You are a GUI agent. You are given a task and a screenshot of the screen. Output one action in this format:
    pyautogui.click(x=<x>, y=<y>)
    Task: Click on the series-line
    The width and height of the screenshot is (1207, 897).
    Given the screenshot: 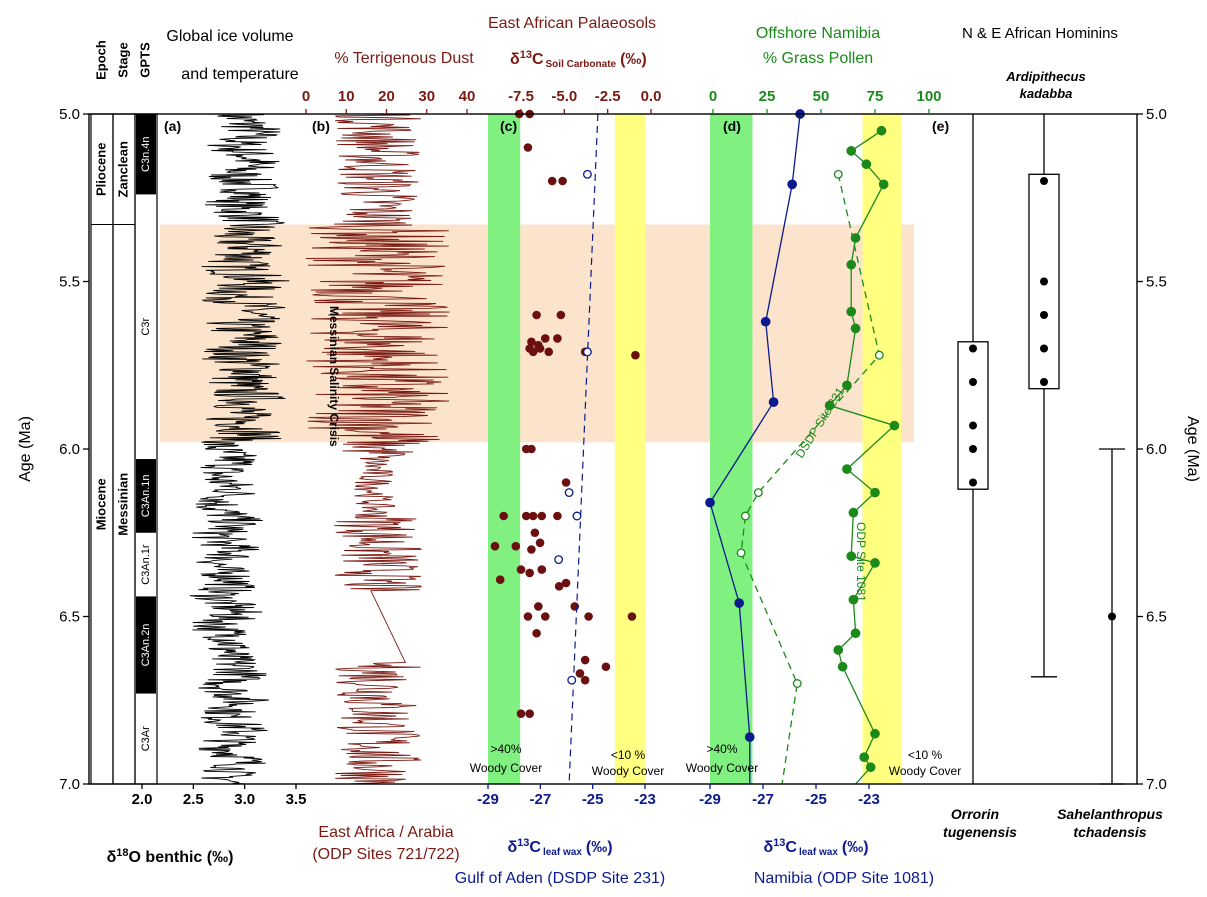 What is the action you would take?
    pyautogui.click(x=755, y=448)
    